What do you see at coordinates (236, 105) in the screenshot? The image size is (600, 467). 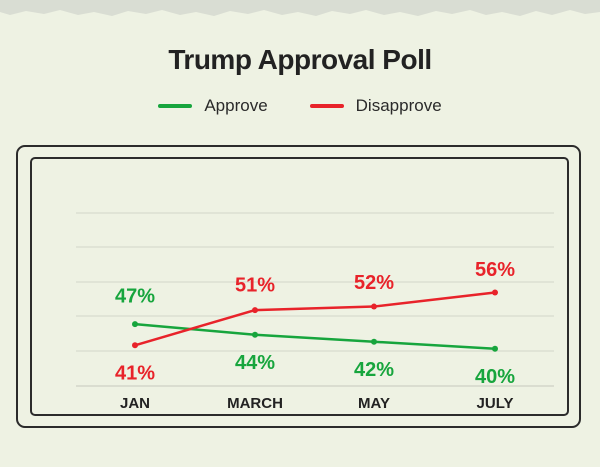 I see `legend-label-approve: Approve` at bounding box center [236, 105].